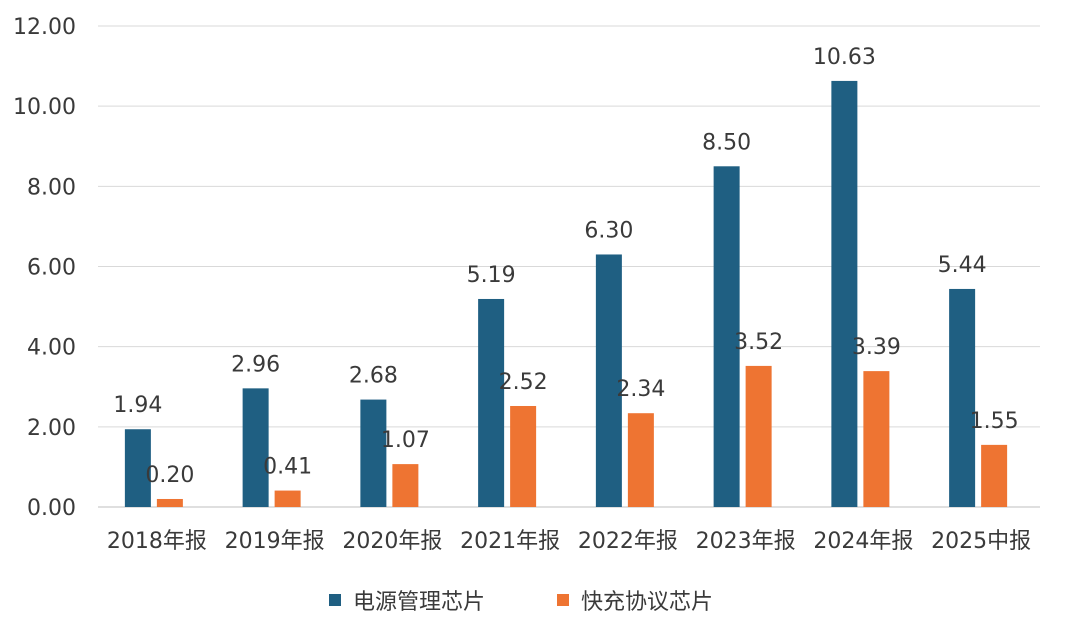  What do you see at coordinates (521, 602) in the screenshot?
I see `legend: 电源管理芯片 快充协议芯片` at bounding box center [521, 602].